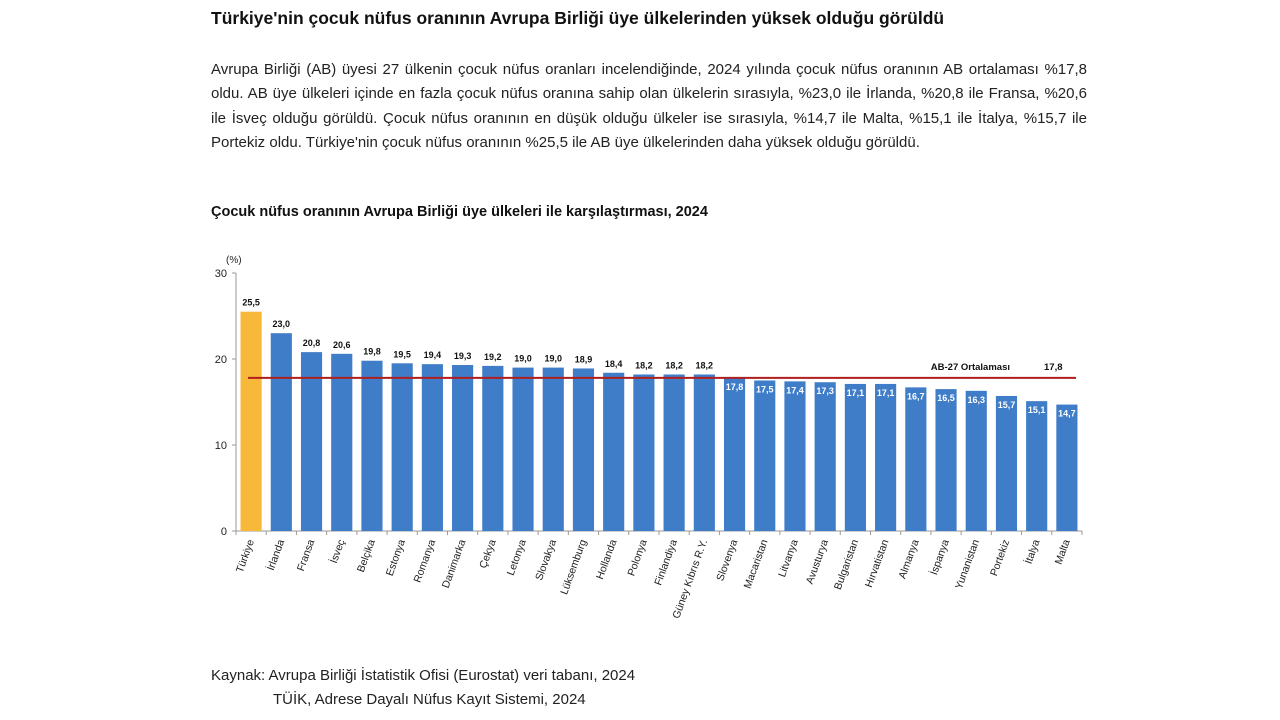  I want to click on x-tick-label: Almanya, so click(908, 559).